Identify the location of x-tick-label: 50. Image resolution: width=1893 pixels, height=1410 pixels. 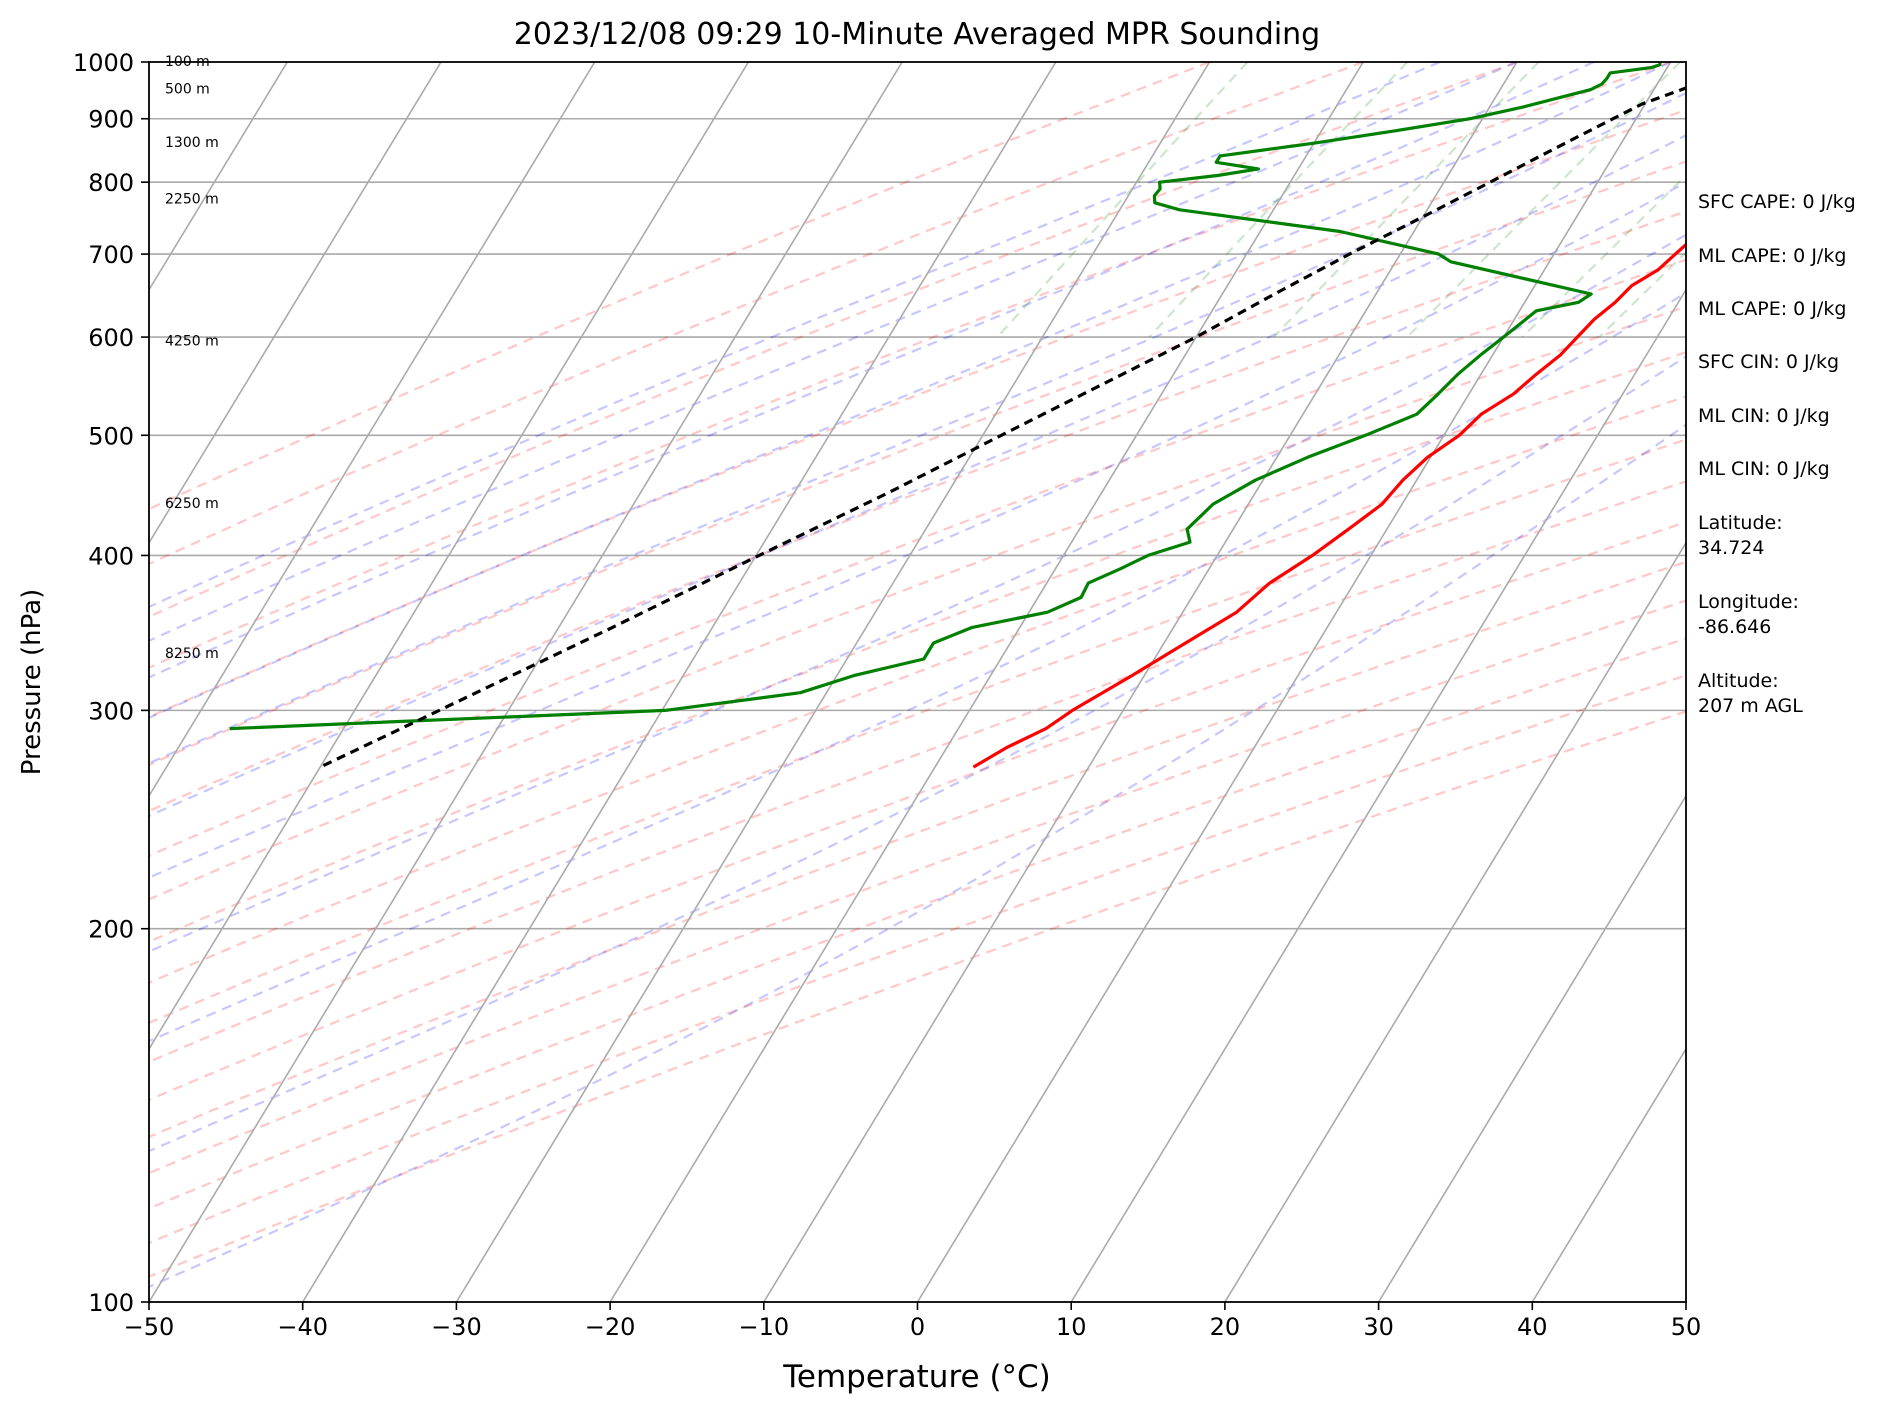
(1686, 1327).